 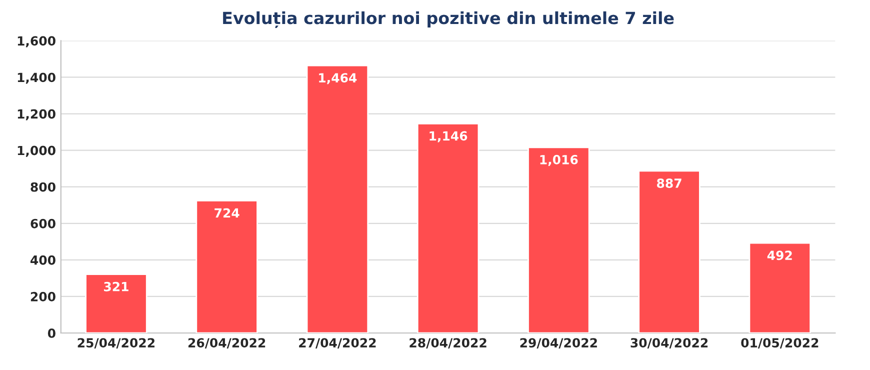 I want to click on y-tick-label: 600, so click(x=43, y=223).